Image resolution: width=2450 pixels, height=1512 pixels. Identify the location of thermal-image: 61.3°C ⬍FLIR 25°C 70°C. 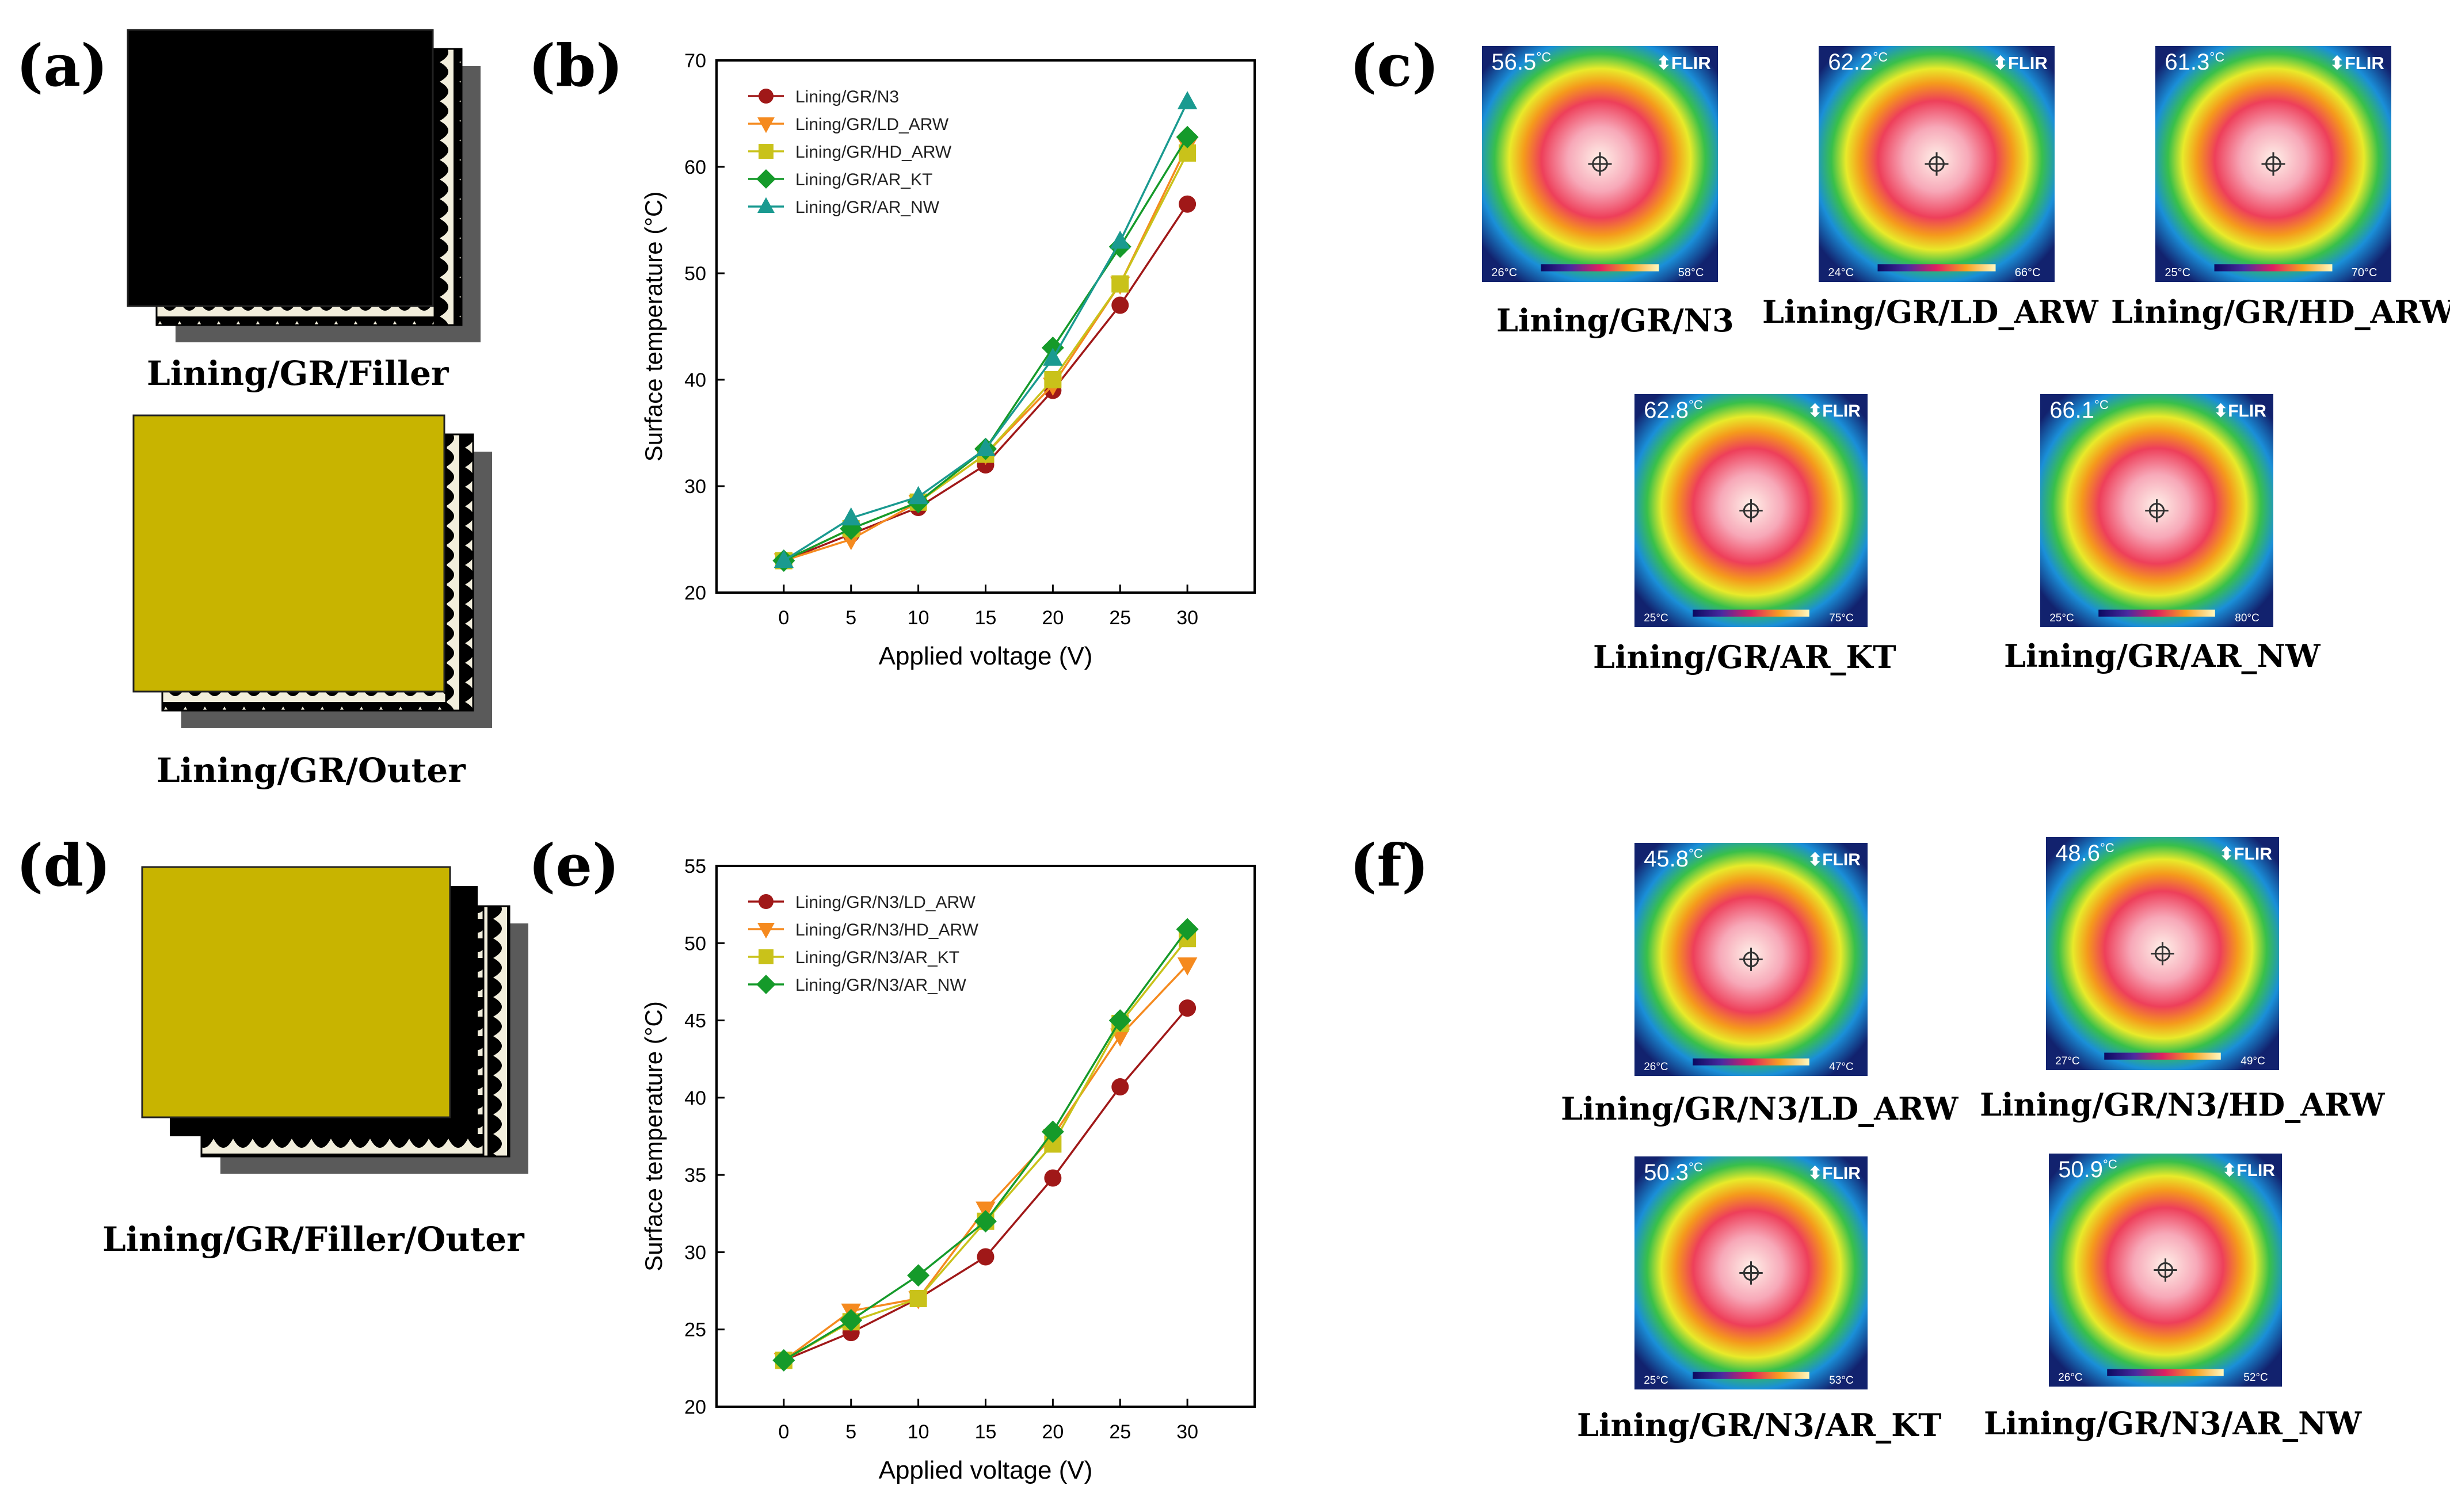
(2273, 164).